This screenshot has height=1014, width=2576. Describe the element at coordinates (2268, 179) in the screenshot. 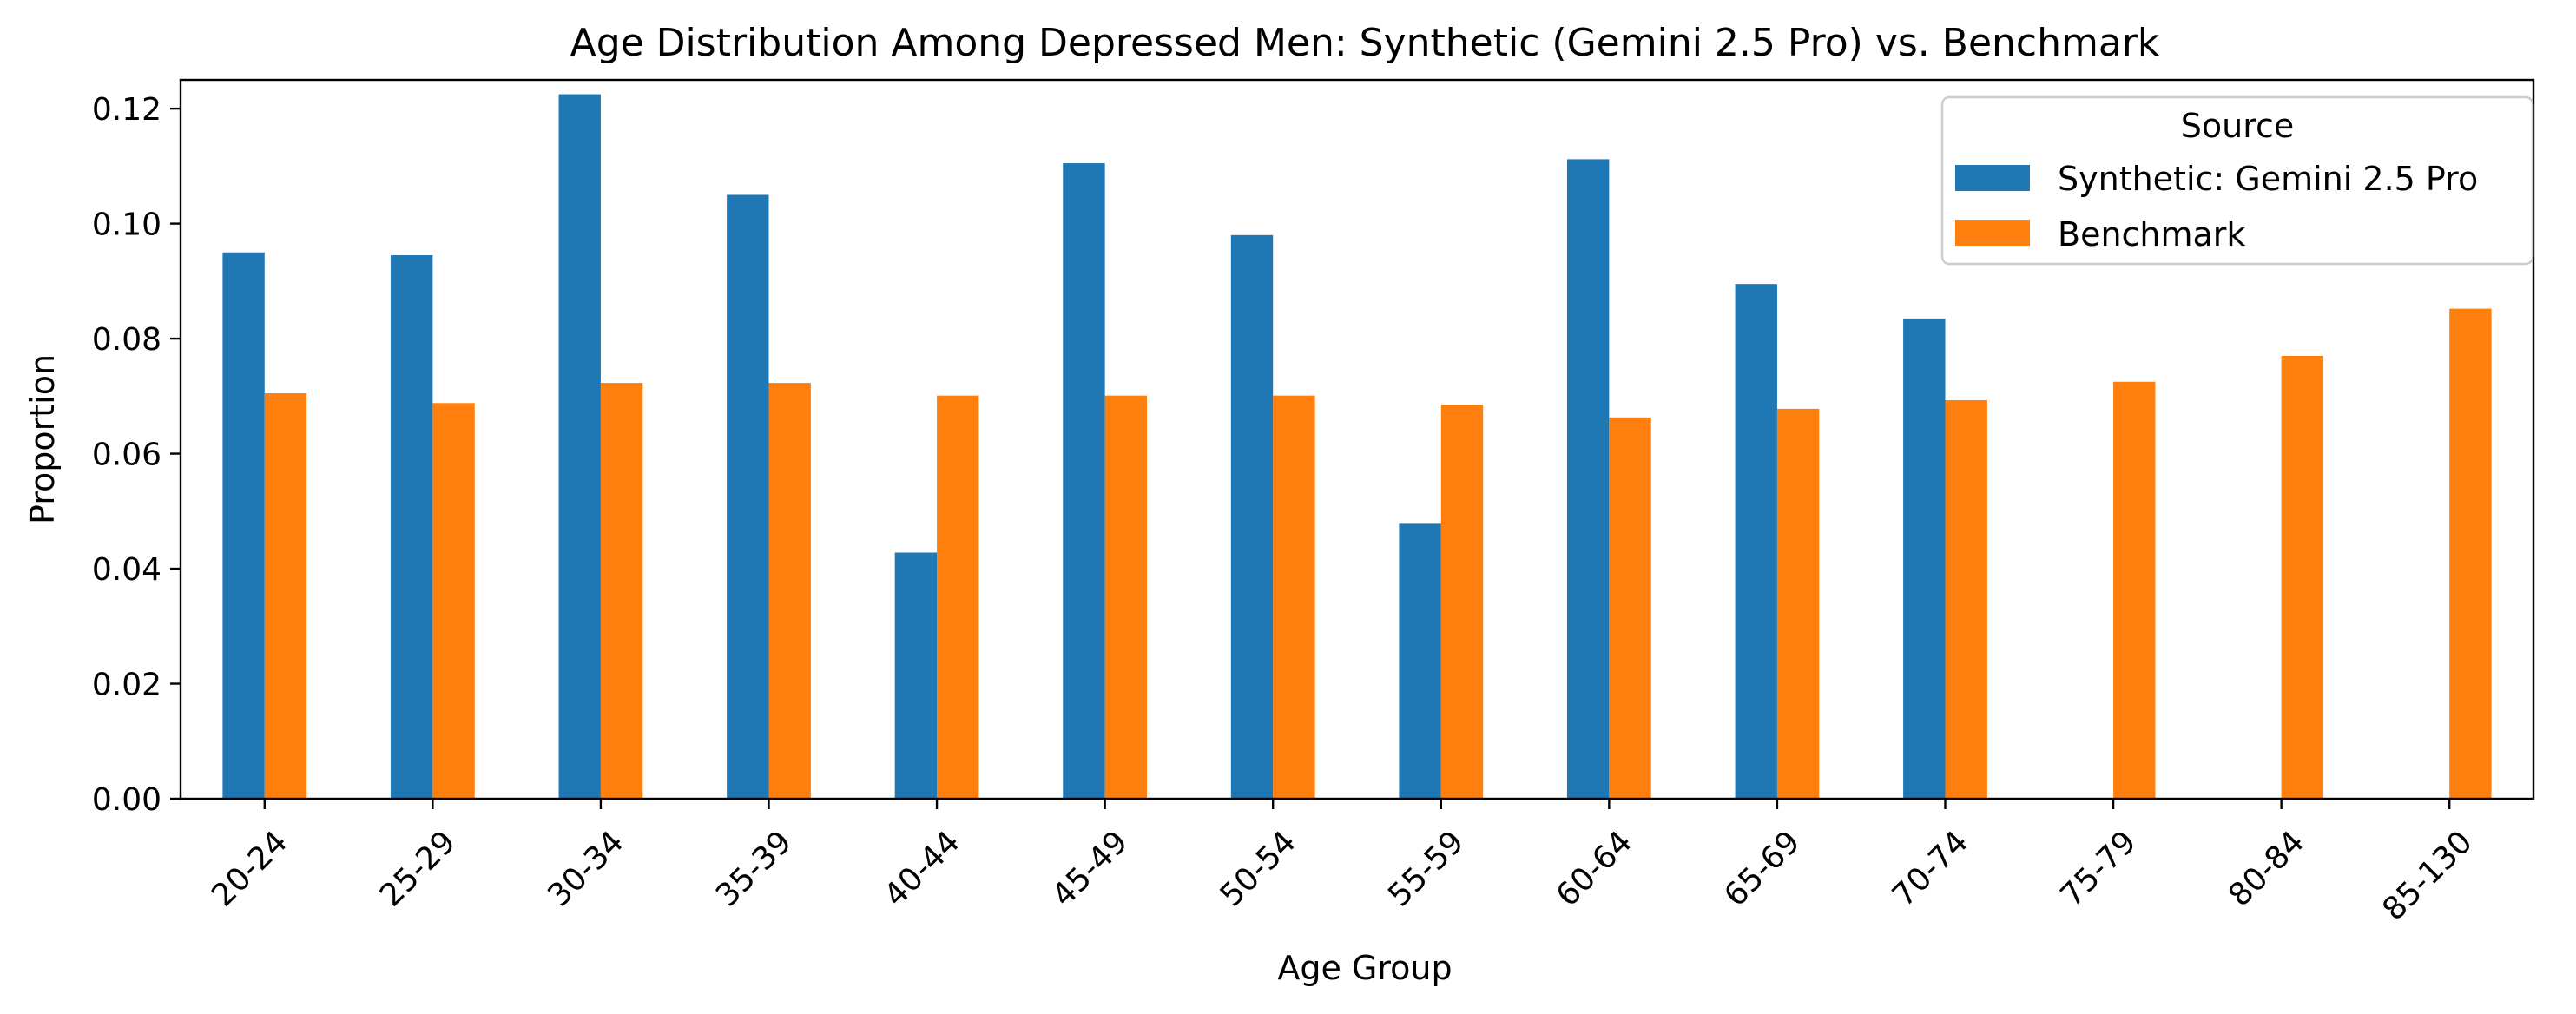

I see `legend-label-synthetic: Synthetic: Gemini 2.5 Pro` at that location.